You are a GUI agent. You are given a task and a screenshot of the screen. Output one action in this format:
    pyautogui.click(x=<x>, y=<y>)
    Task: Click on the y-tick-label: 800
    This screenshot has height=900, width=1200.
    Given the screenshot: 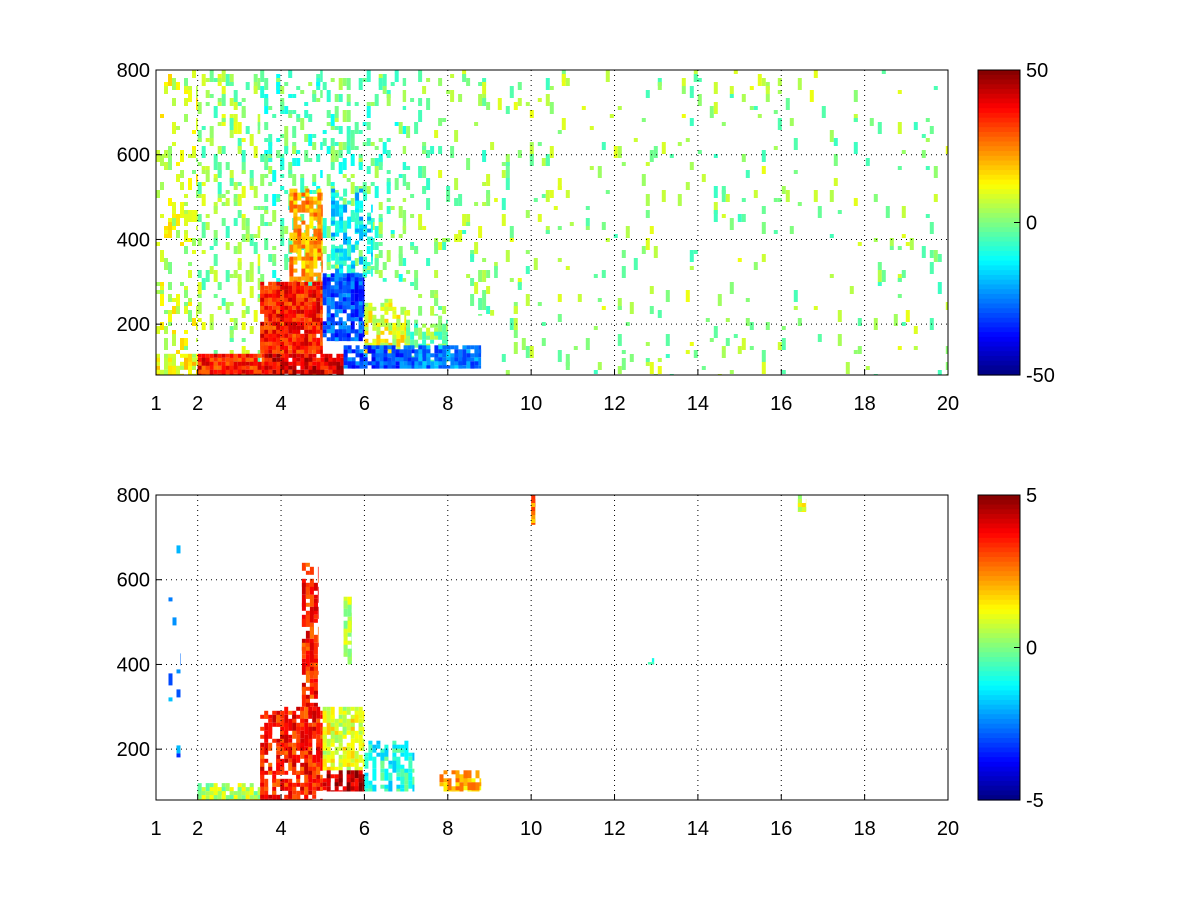 What is the action you would take?
    pyautogui.click(x=133, y=496)
    